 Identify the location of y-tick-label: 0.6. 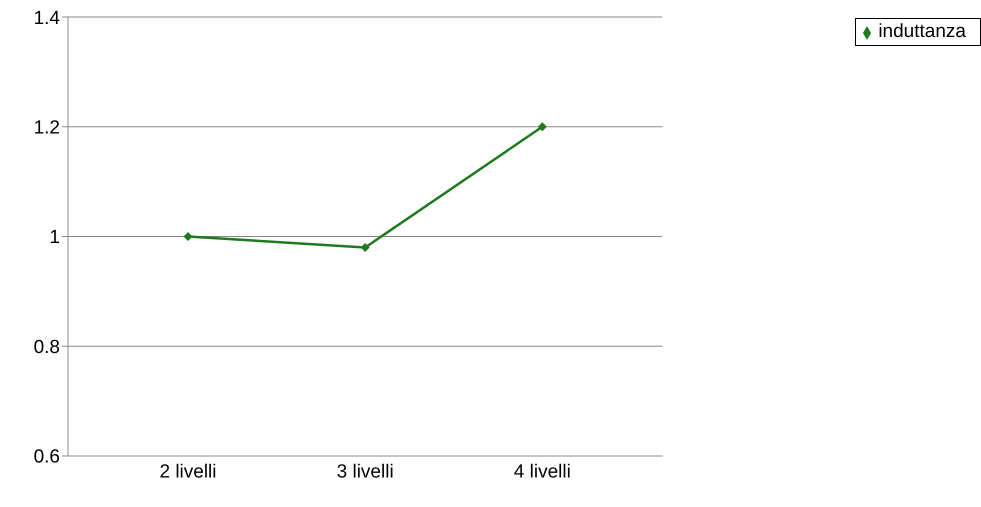
(47, 457).